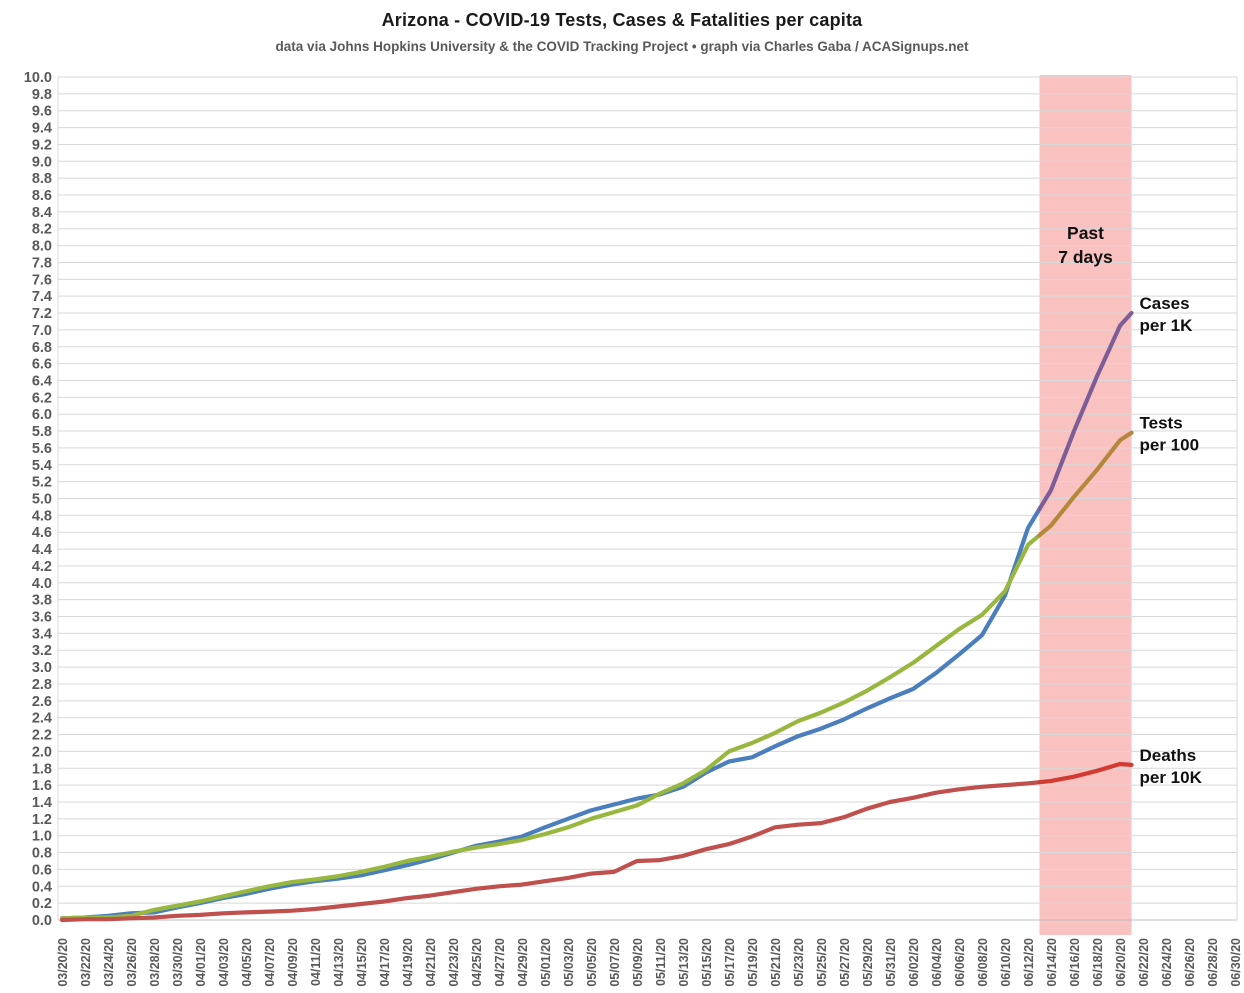 The width and height of the screenshot is (1244, 993). I want to click on x-axis-label: 06/16/20, so click(1075, 962).